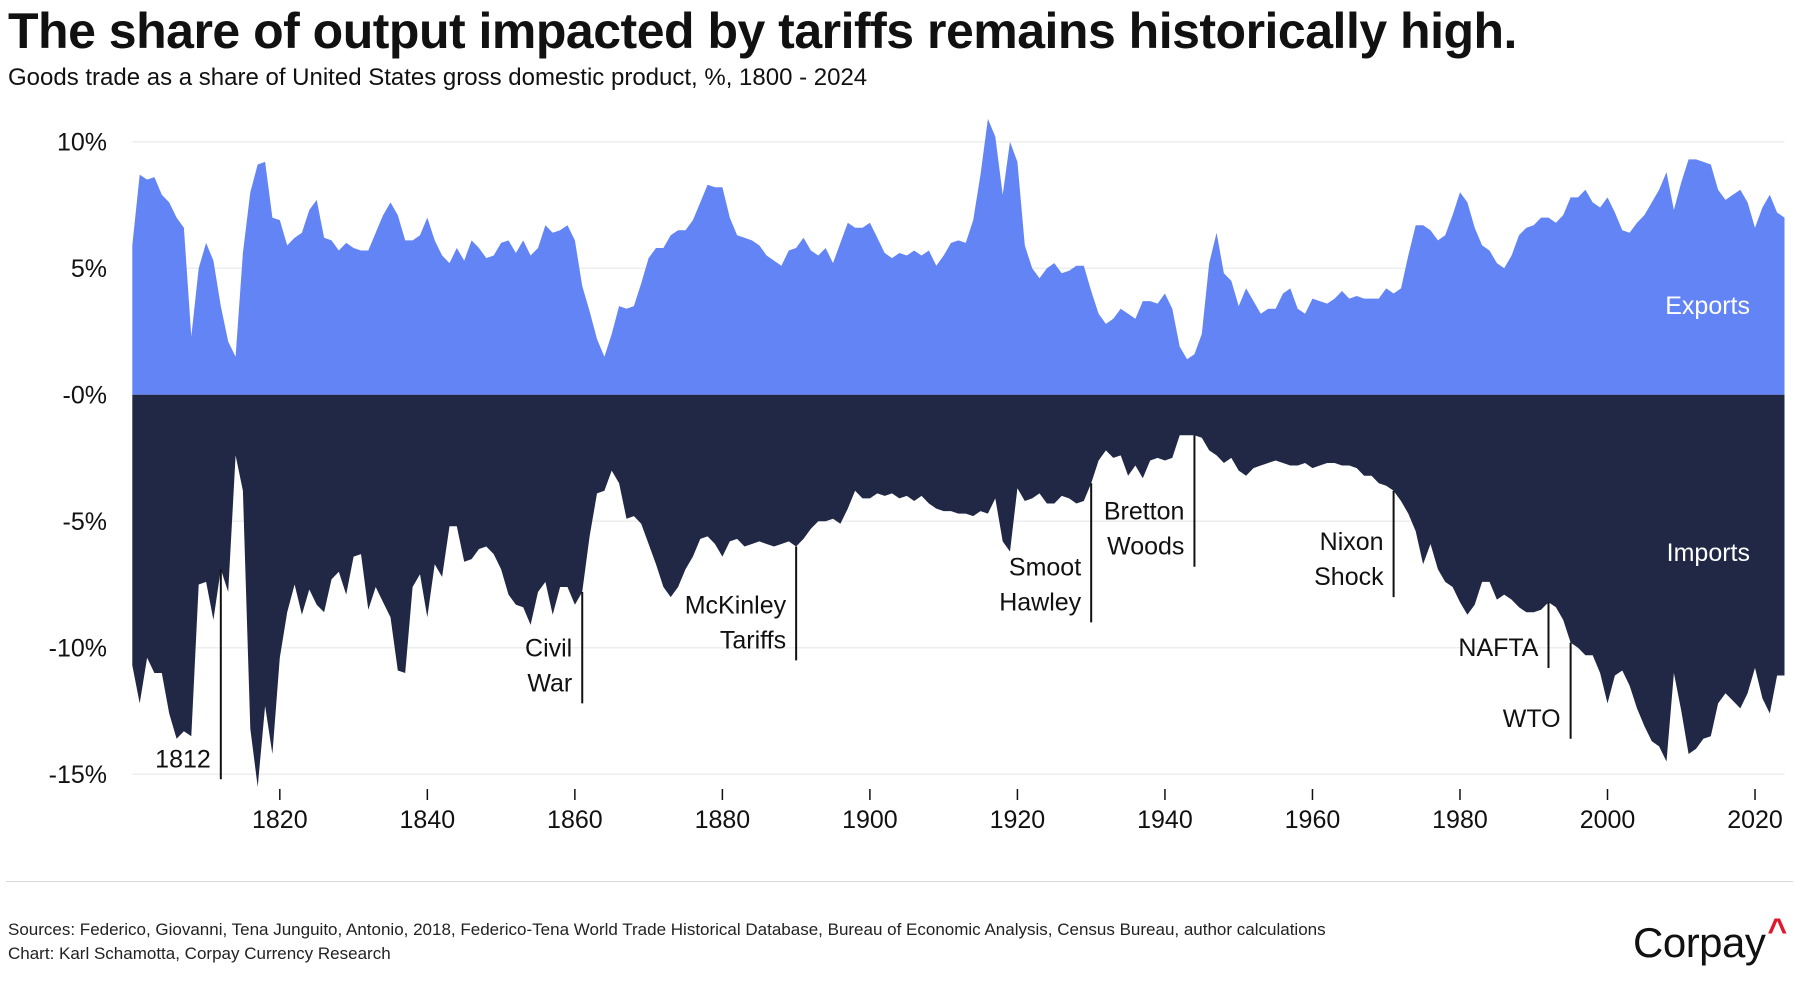 This screenshot has width=1795, height=1000. What do you see at coordinates (85, 396) in the screenshot?
I see `y-tick-label: -0%` at bounding box center [85, 396].